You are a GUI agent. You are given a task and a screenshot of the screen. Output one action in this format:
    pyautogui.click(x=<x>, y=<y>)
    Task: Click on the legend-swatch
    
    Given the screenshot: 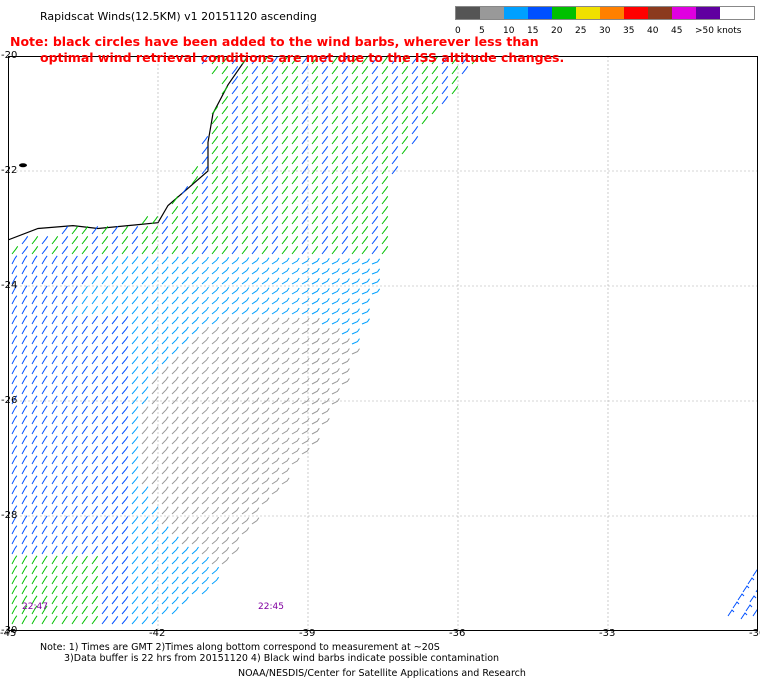 What is the action you would take?
    pyautogui.click(x=684, y=13)
    